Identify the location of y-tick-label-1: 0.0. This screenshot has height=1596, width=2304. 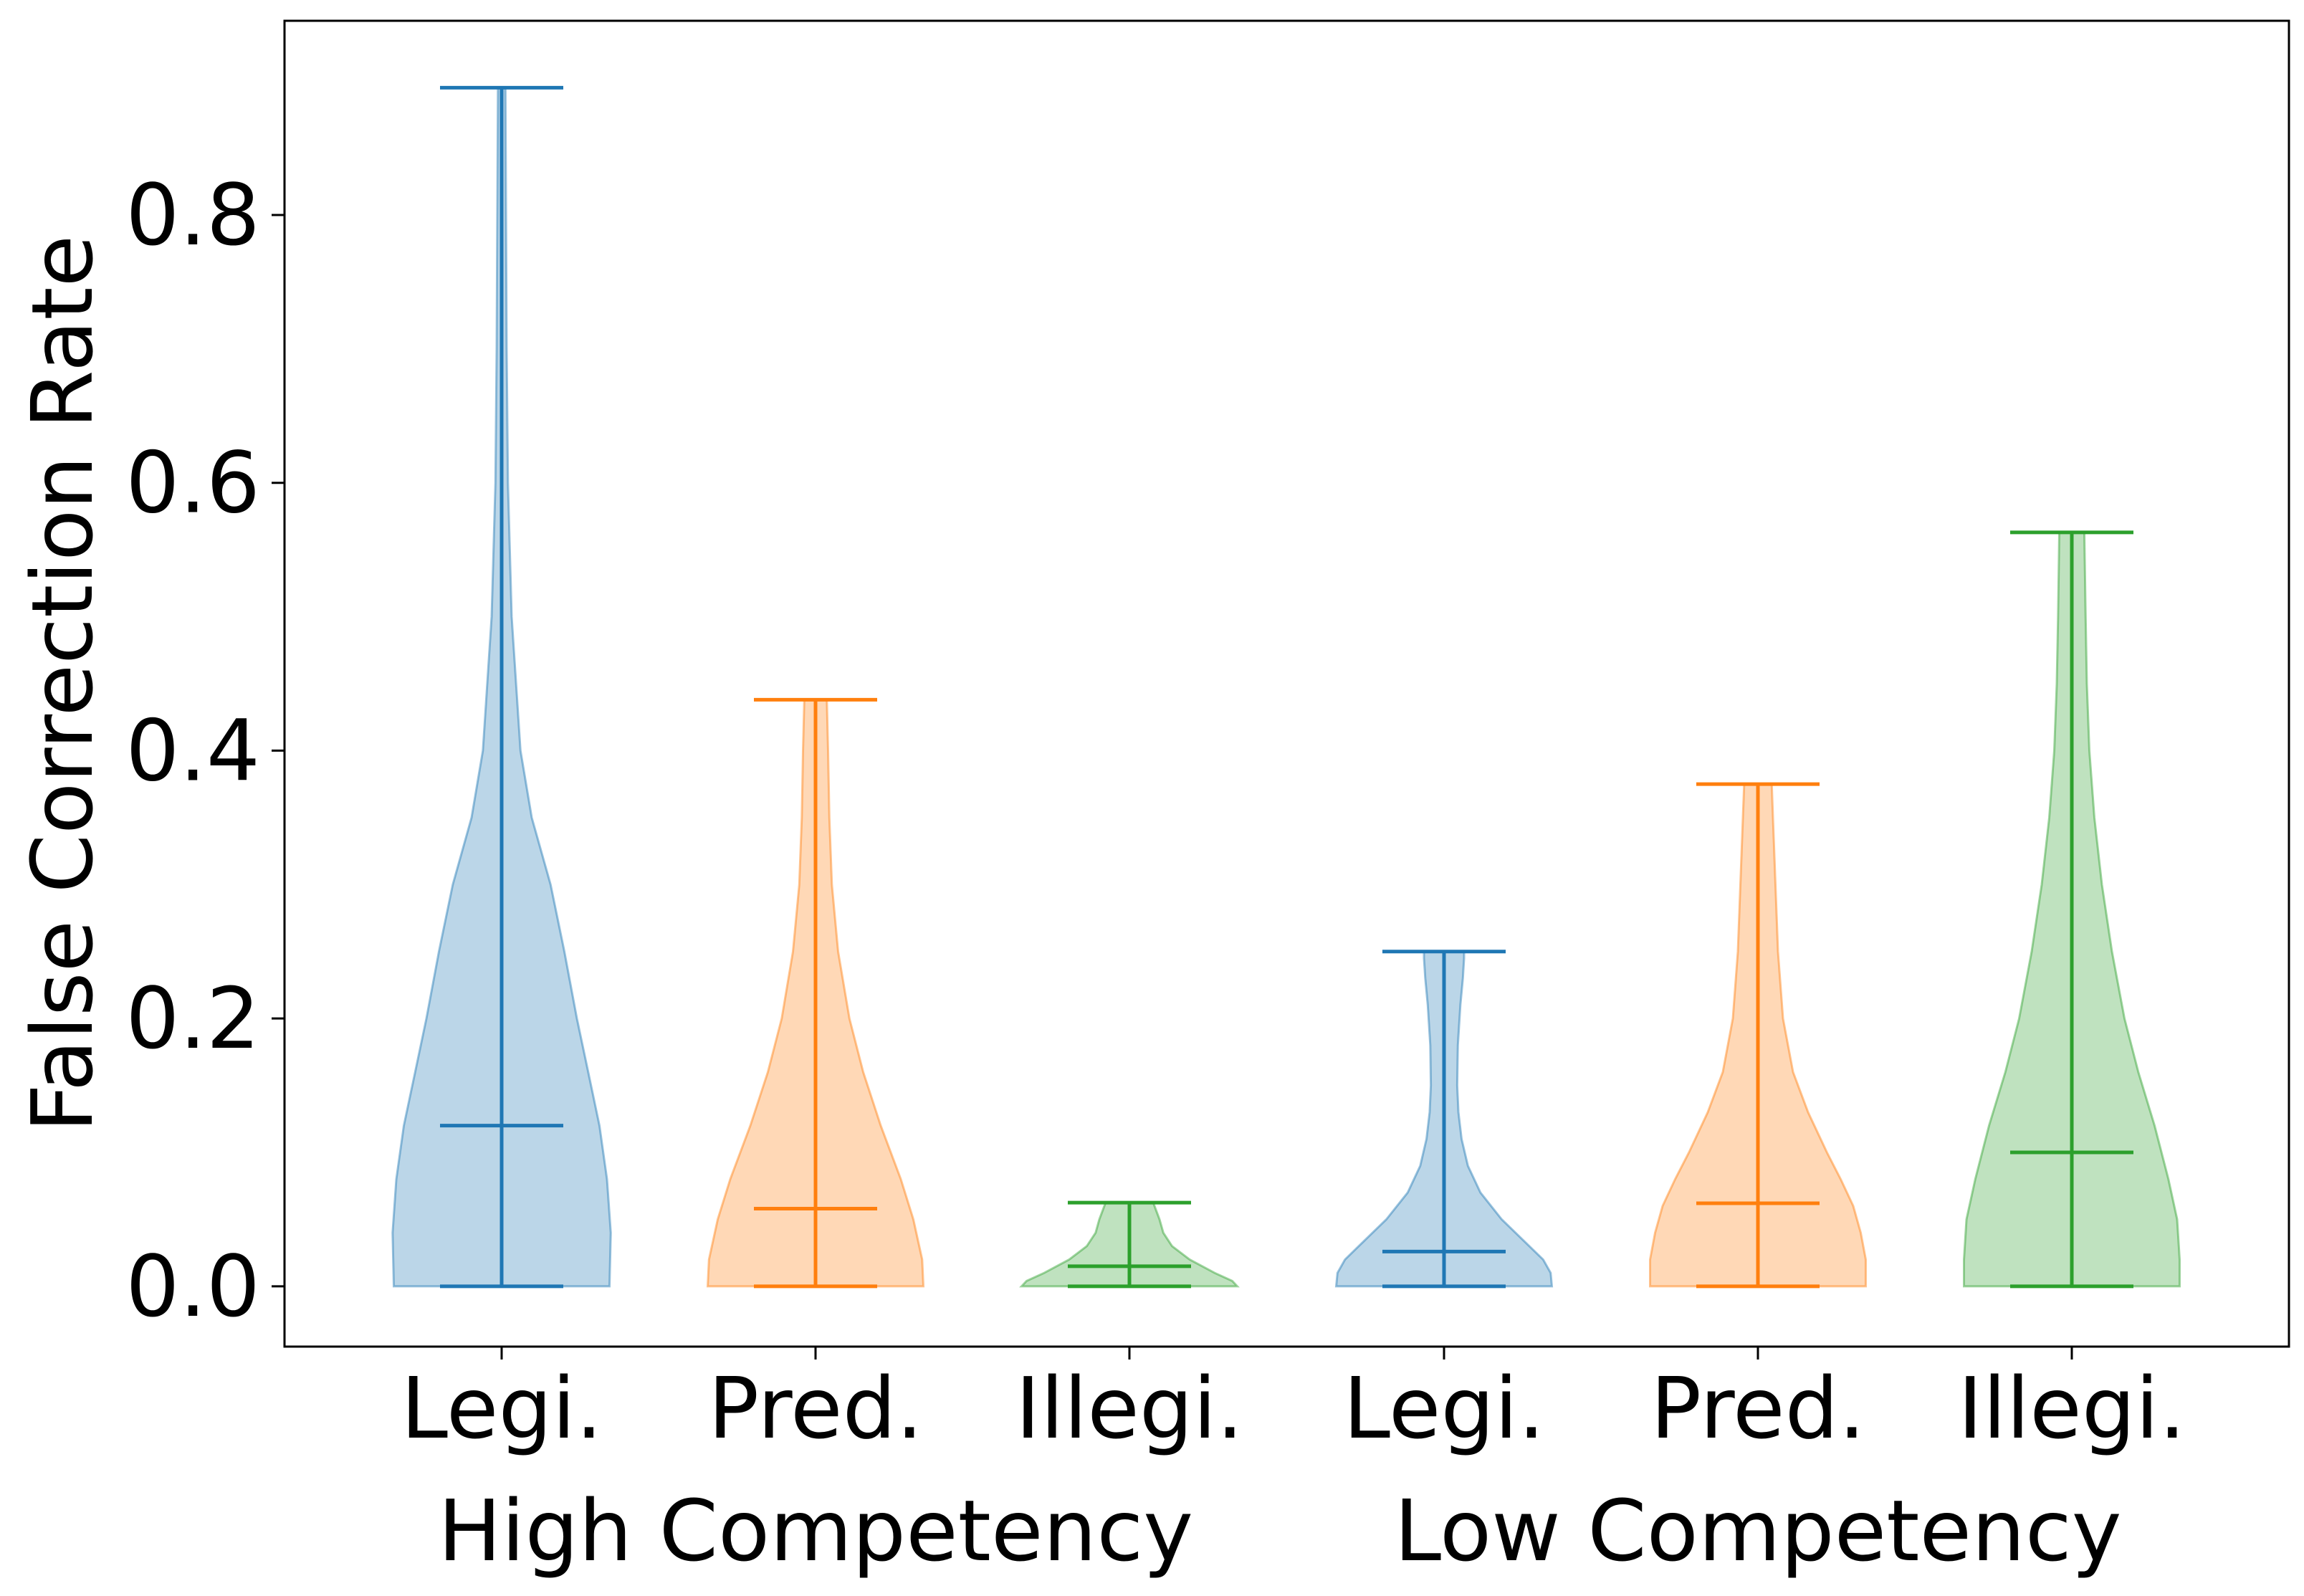
(192, 1286).